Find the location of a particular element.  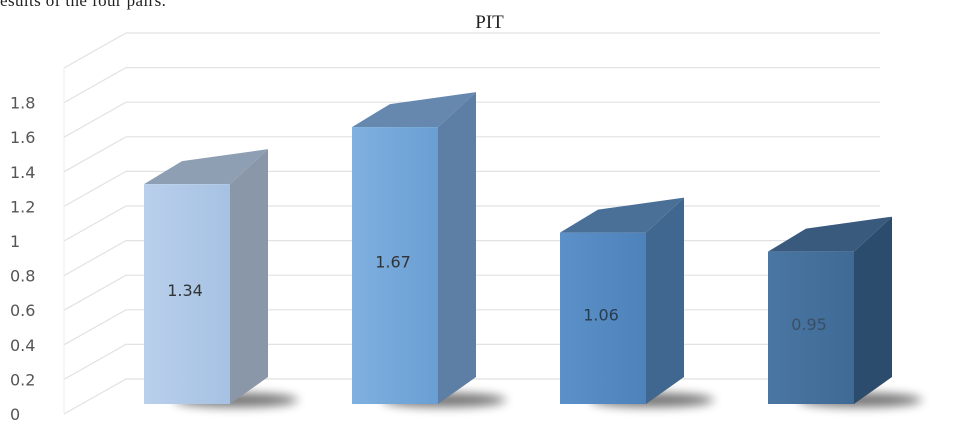

y-tick-label: 1.2 is located at coordinates (22, 206).